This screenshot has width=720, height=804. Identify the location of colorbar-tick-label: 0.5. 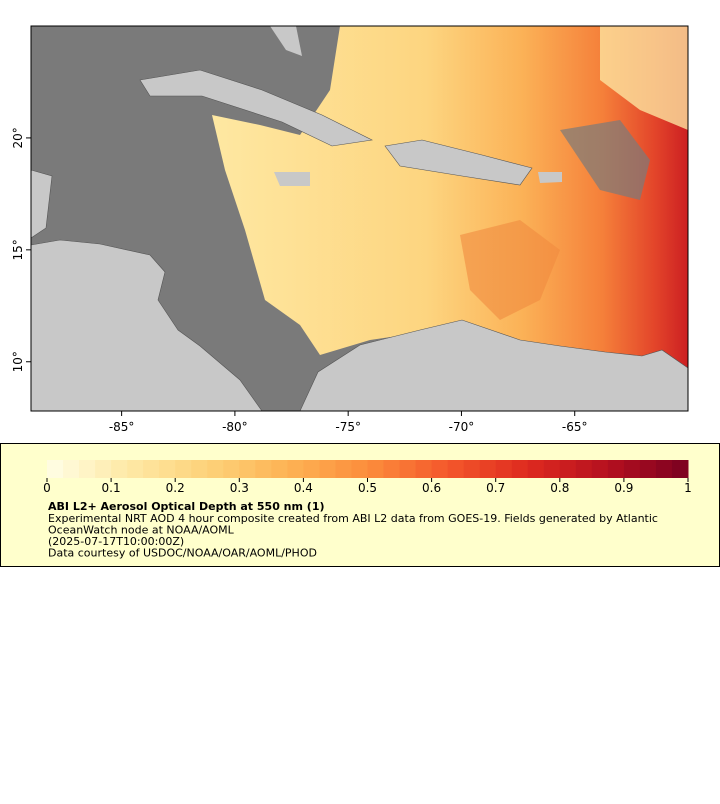
(367, 488).